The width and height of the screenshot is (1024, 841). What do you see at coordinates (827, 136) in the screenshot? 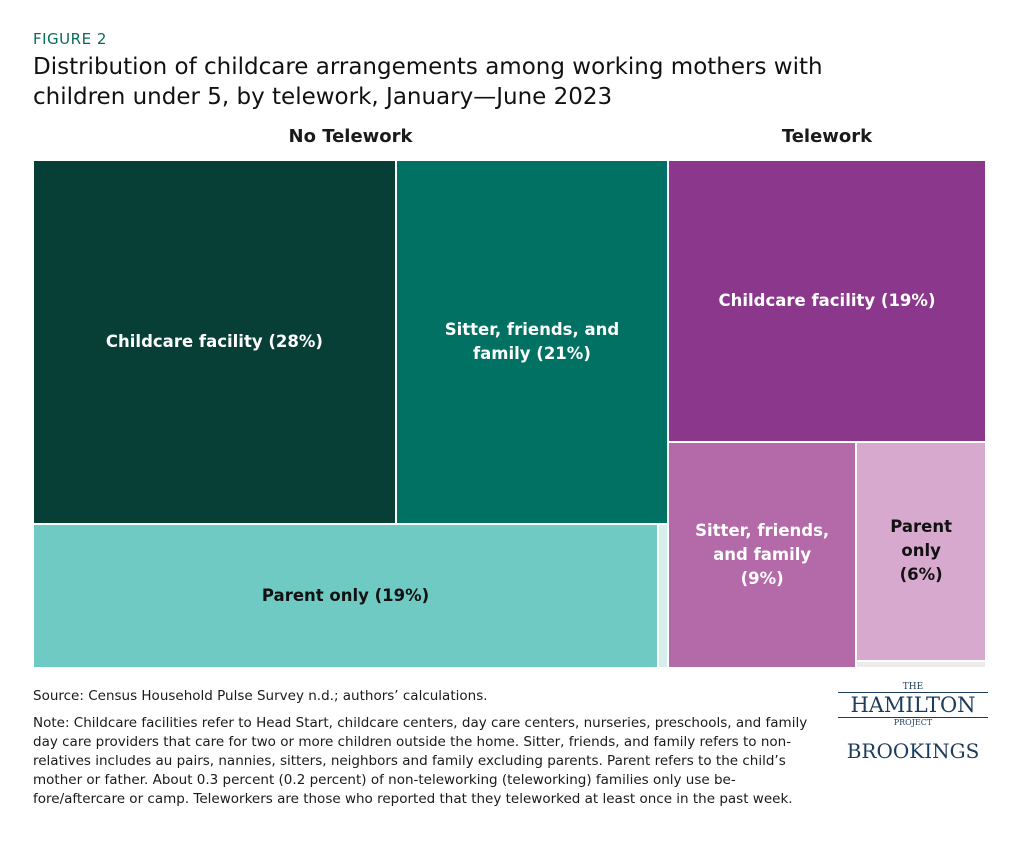
I see `group-header: Telework` at bounding box center [827, 136].